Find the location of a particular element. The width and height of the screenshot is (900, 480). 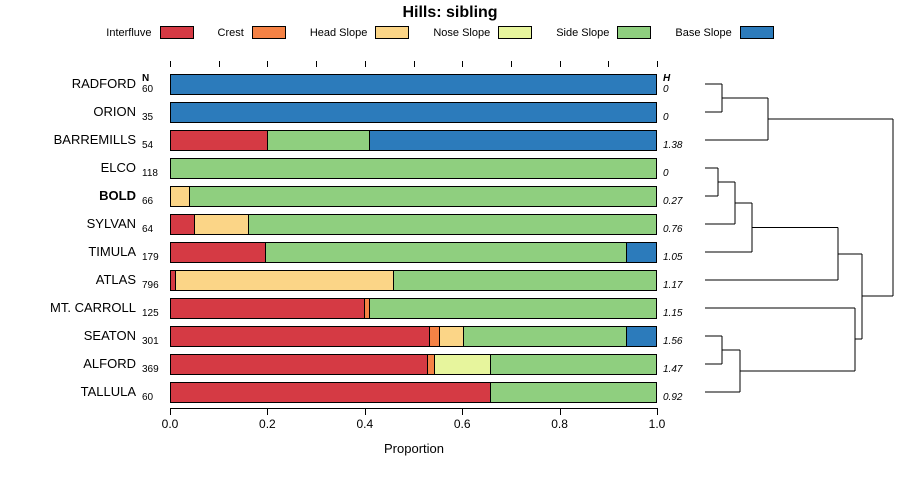

bar-segment-crest is located at coordinates (432, 364).